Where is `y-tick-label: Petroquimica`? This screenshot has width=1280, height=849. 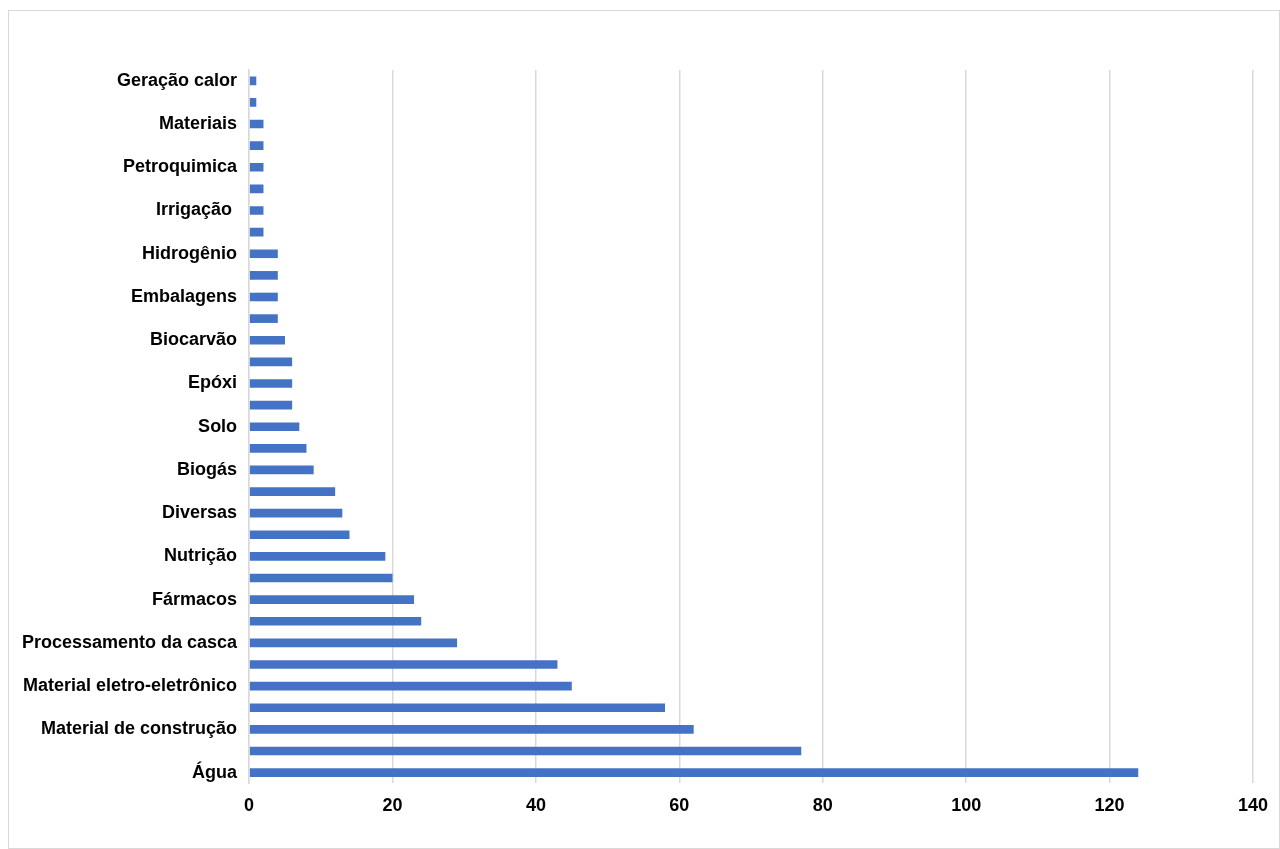 y-tick-label: Petroquimica is located at coordinates (181, 166).